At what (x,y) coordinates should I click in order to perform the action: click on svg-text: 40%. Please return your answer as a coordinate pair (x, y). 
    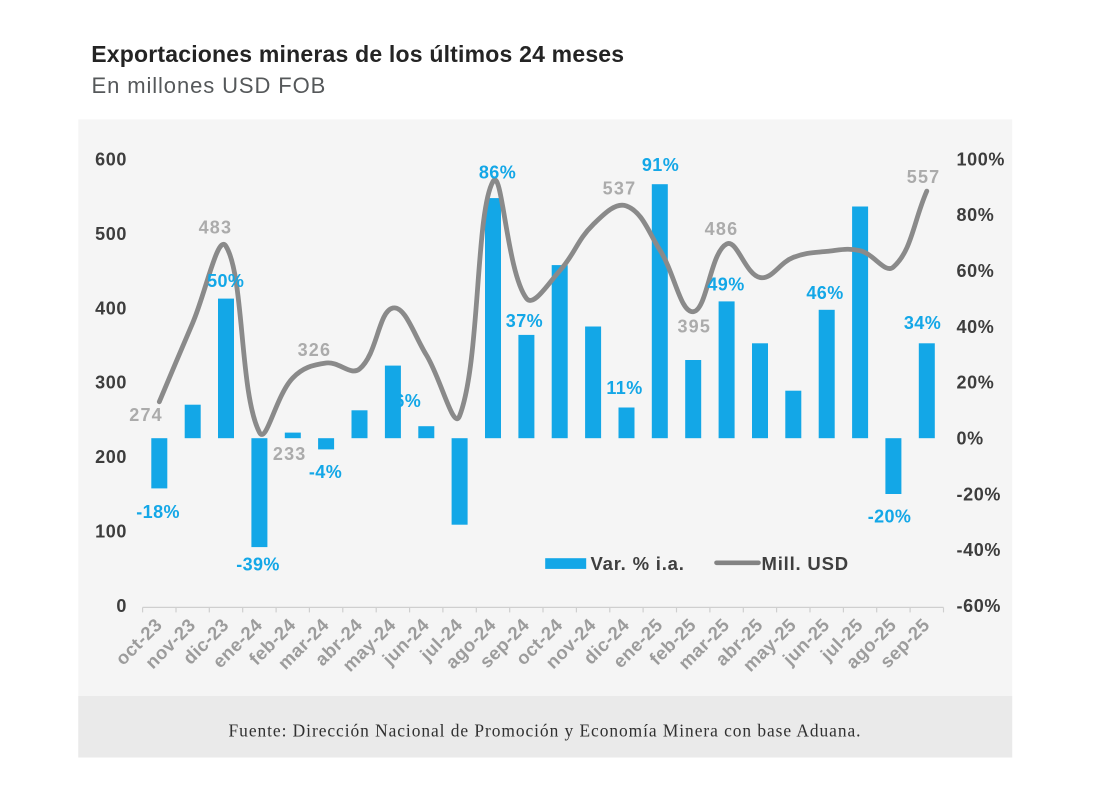
    Looking at the image, I should click on (976, 327).